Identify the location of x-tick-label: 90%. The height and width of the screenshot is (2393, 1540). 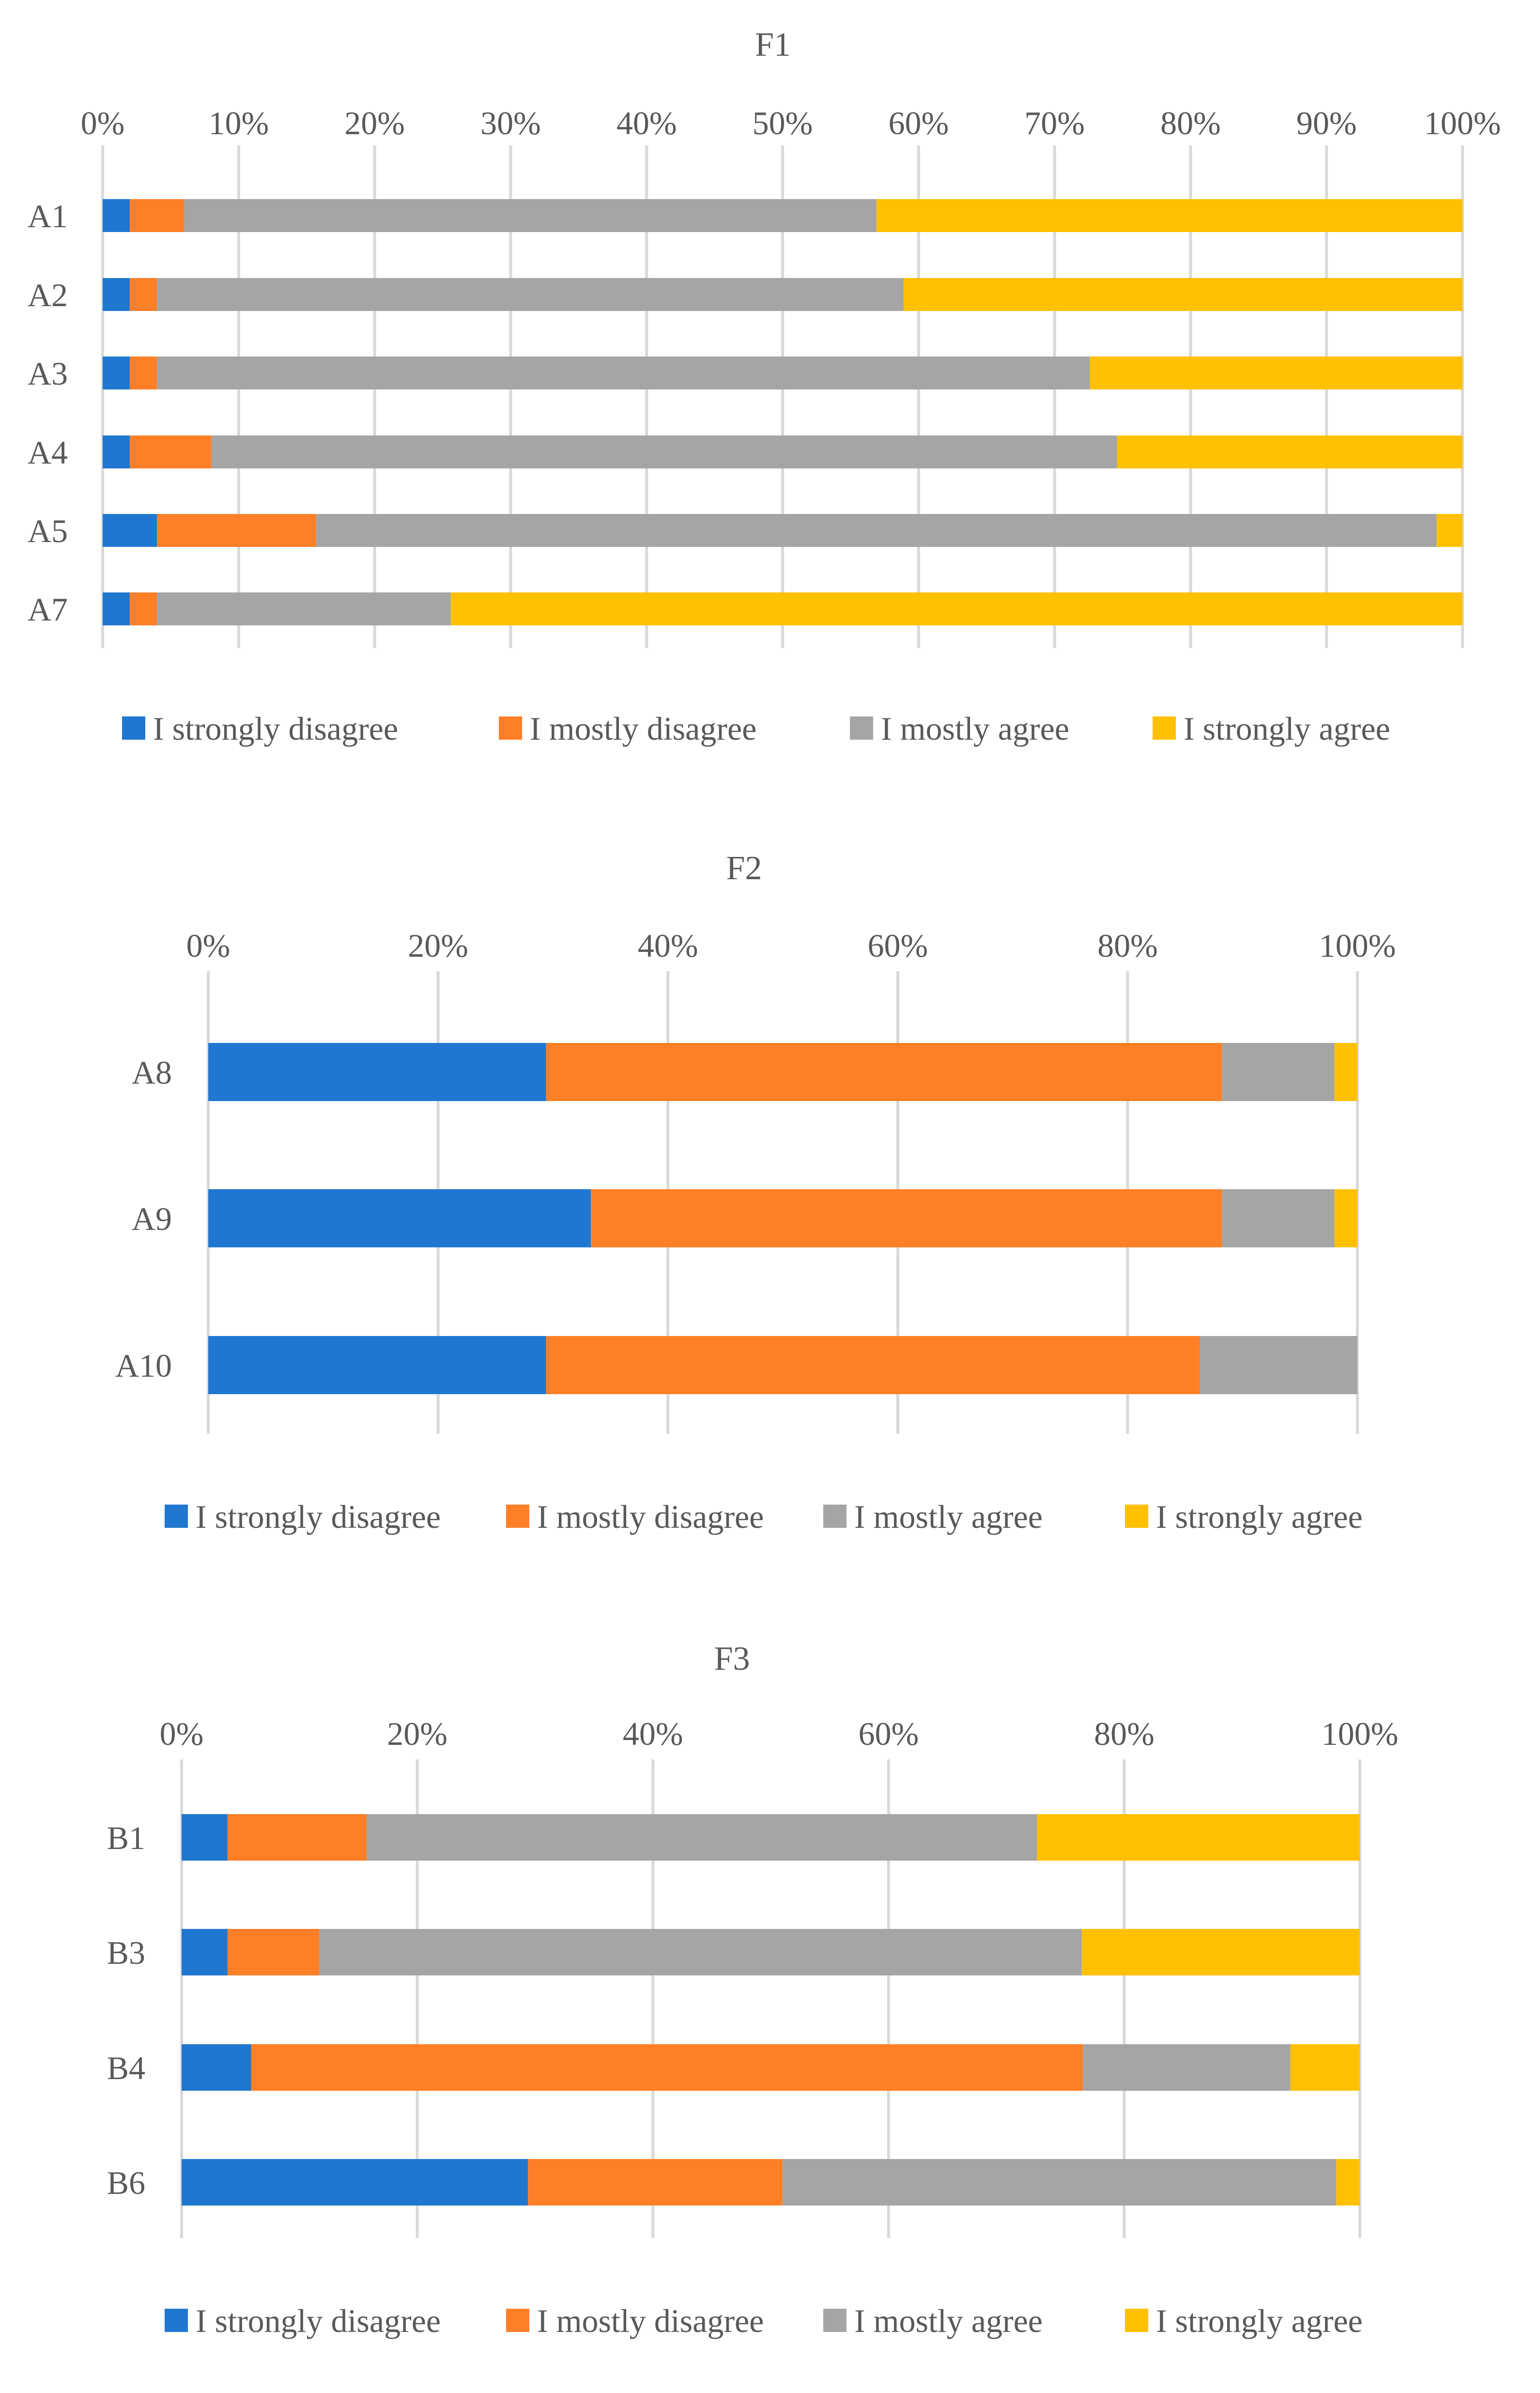
(1327, 123).